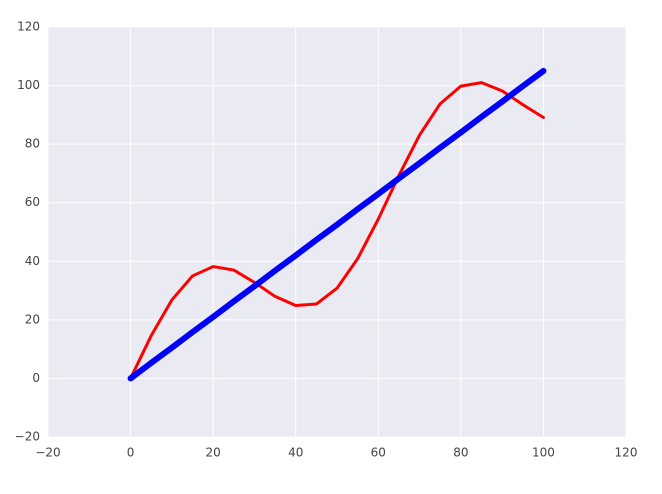  I want to click on x-tick-label: 100, so click(543, 453).